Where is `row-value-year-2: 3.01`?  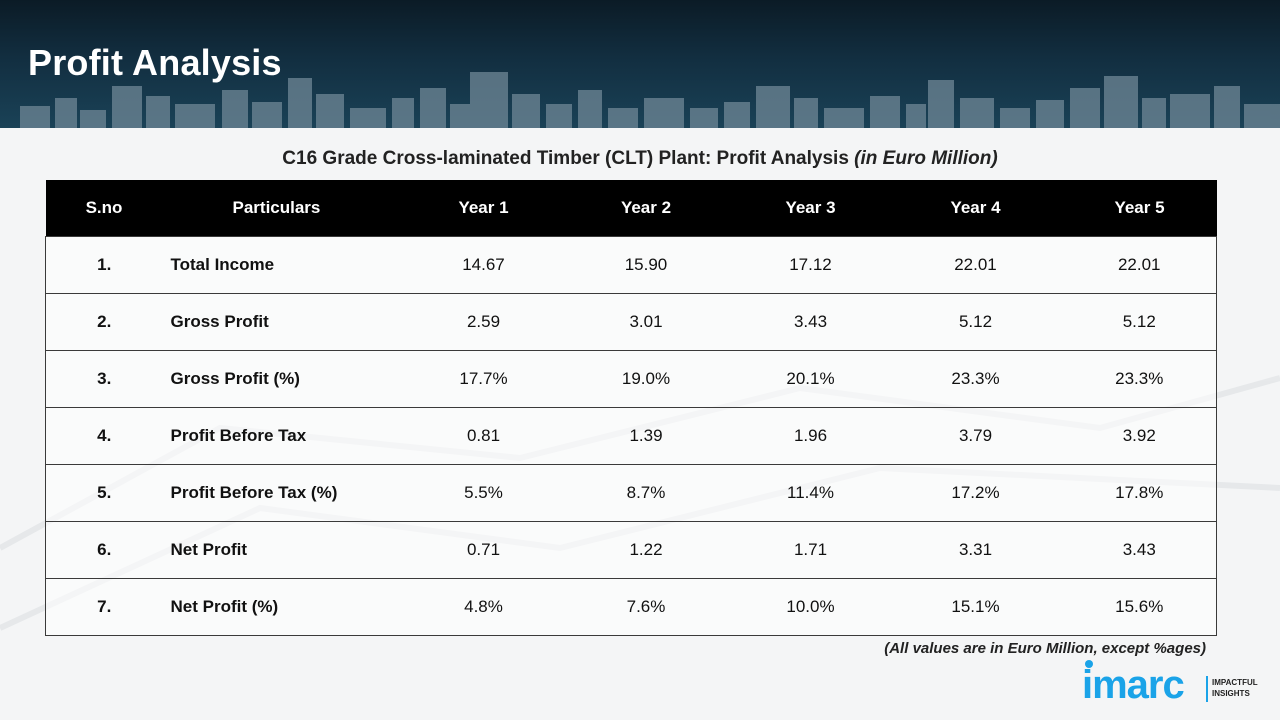 row-value-year-2: 3.01 is located at coordinates (646, 321).